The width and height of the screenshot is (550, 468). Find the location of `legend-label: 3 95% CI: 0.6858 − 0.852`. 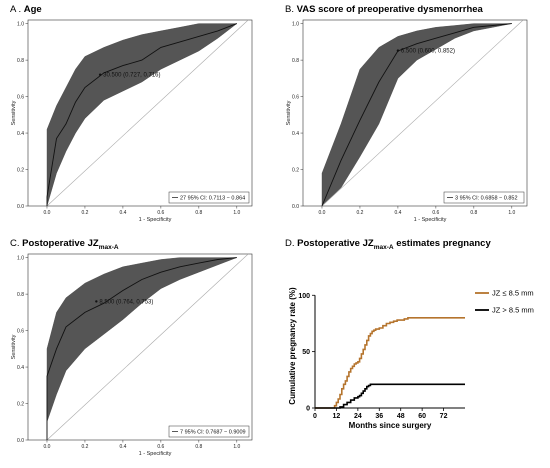

legend-label: 3 95% CI: 0.6858 − 0.852 is located at coordinates (486, 199).